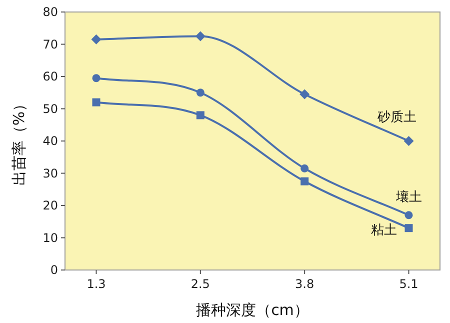 The image size is (450, 323). I want to click on x-tick-label: 2.5, so click(200, 284).